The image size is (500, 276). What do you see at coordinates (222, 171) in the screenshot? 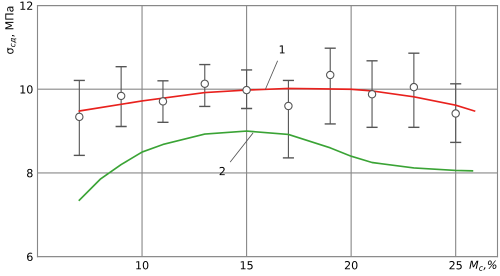
I see `annotation: 2` at bounding box center [222, 171].